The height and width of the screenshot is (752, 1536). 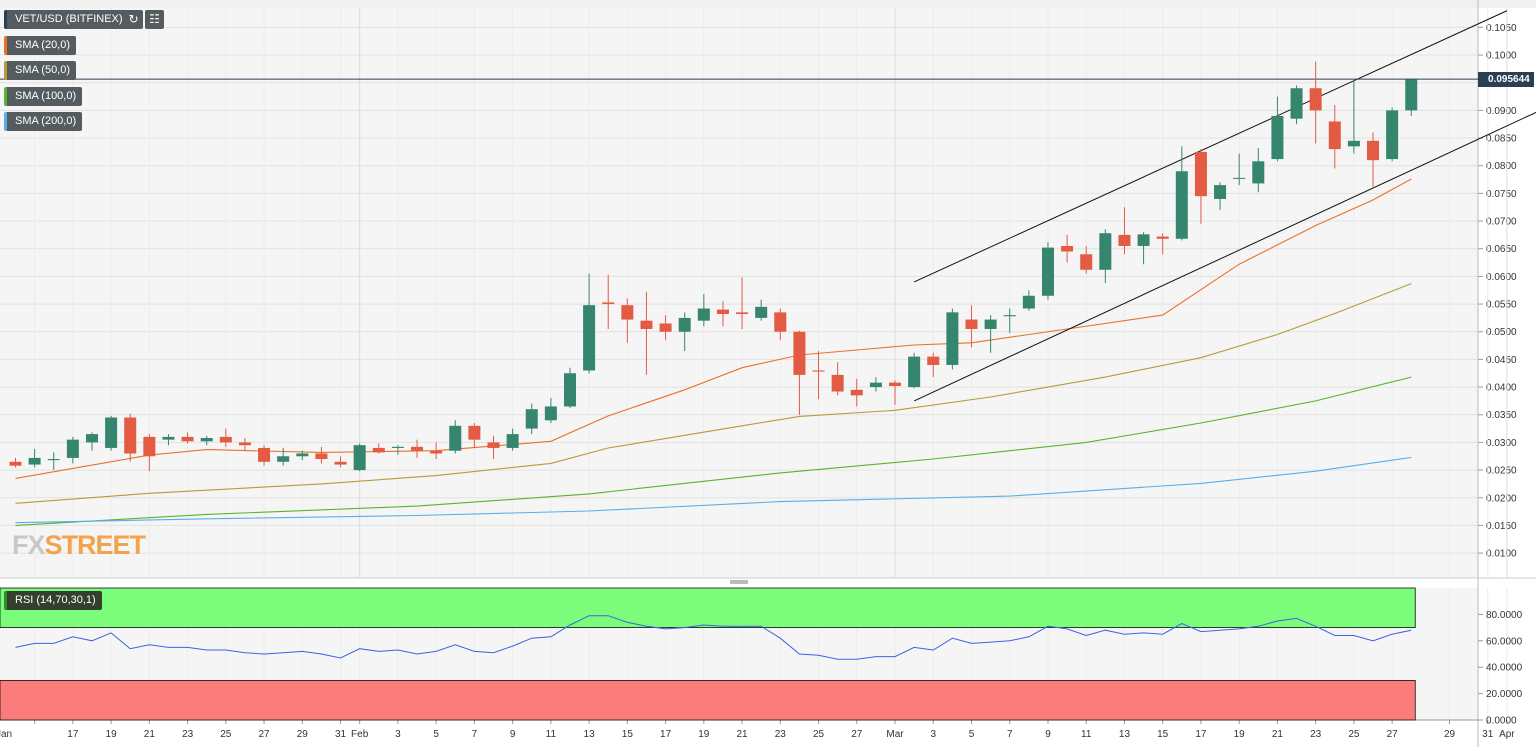 What do you see at coordinates (303, 734) in the screenshot?
I see `x-tick-label: 29` at bounding box center [303, 734].